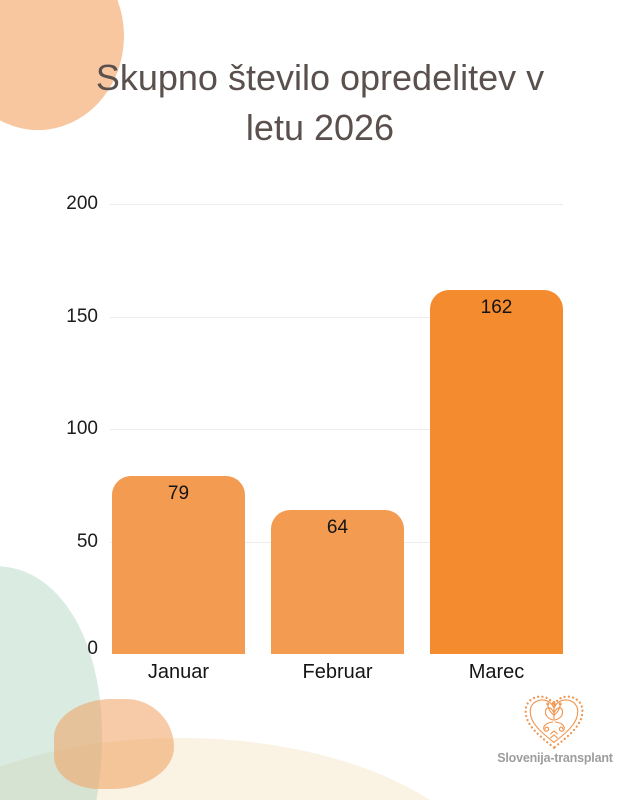 The image size is (640, 800). I want to click on logo, so click(554, 722).